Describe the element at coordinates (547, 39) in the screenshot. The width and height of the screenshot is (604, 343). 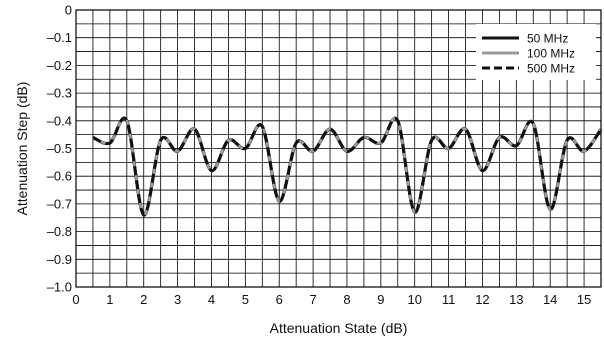
I see `legend-label: 50 MHz` at that location.